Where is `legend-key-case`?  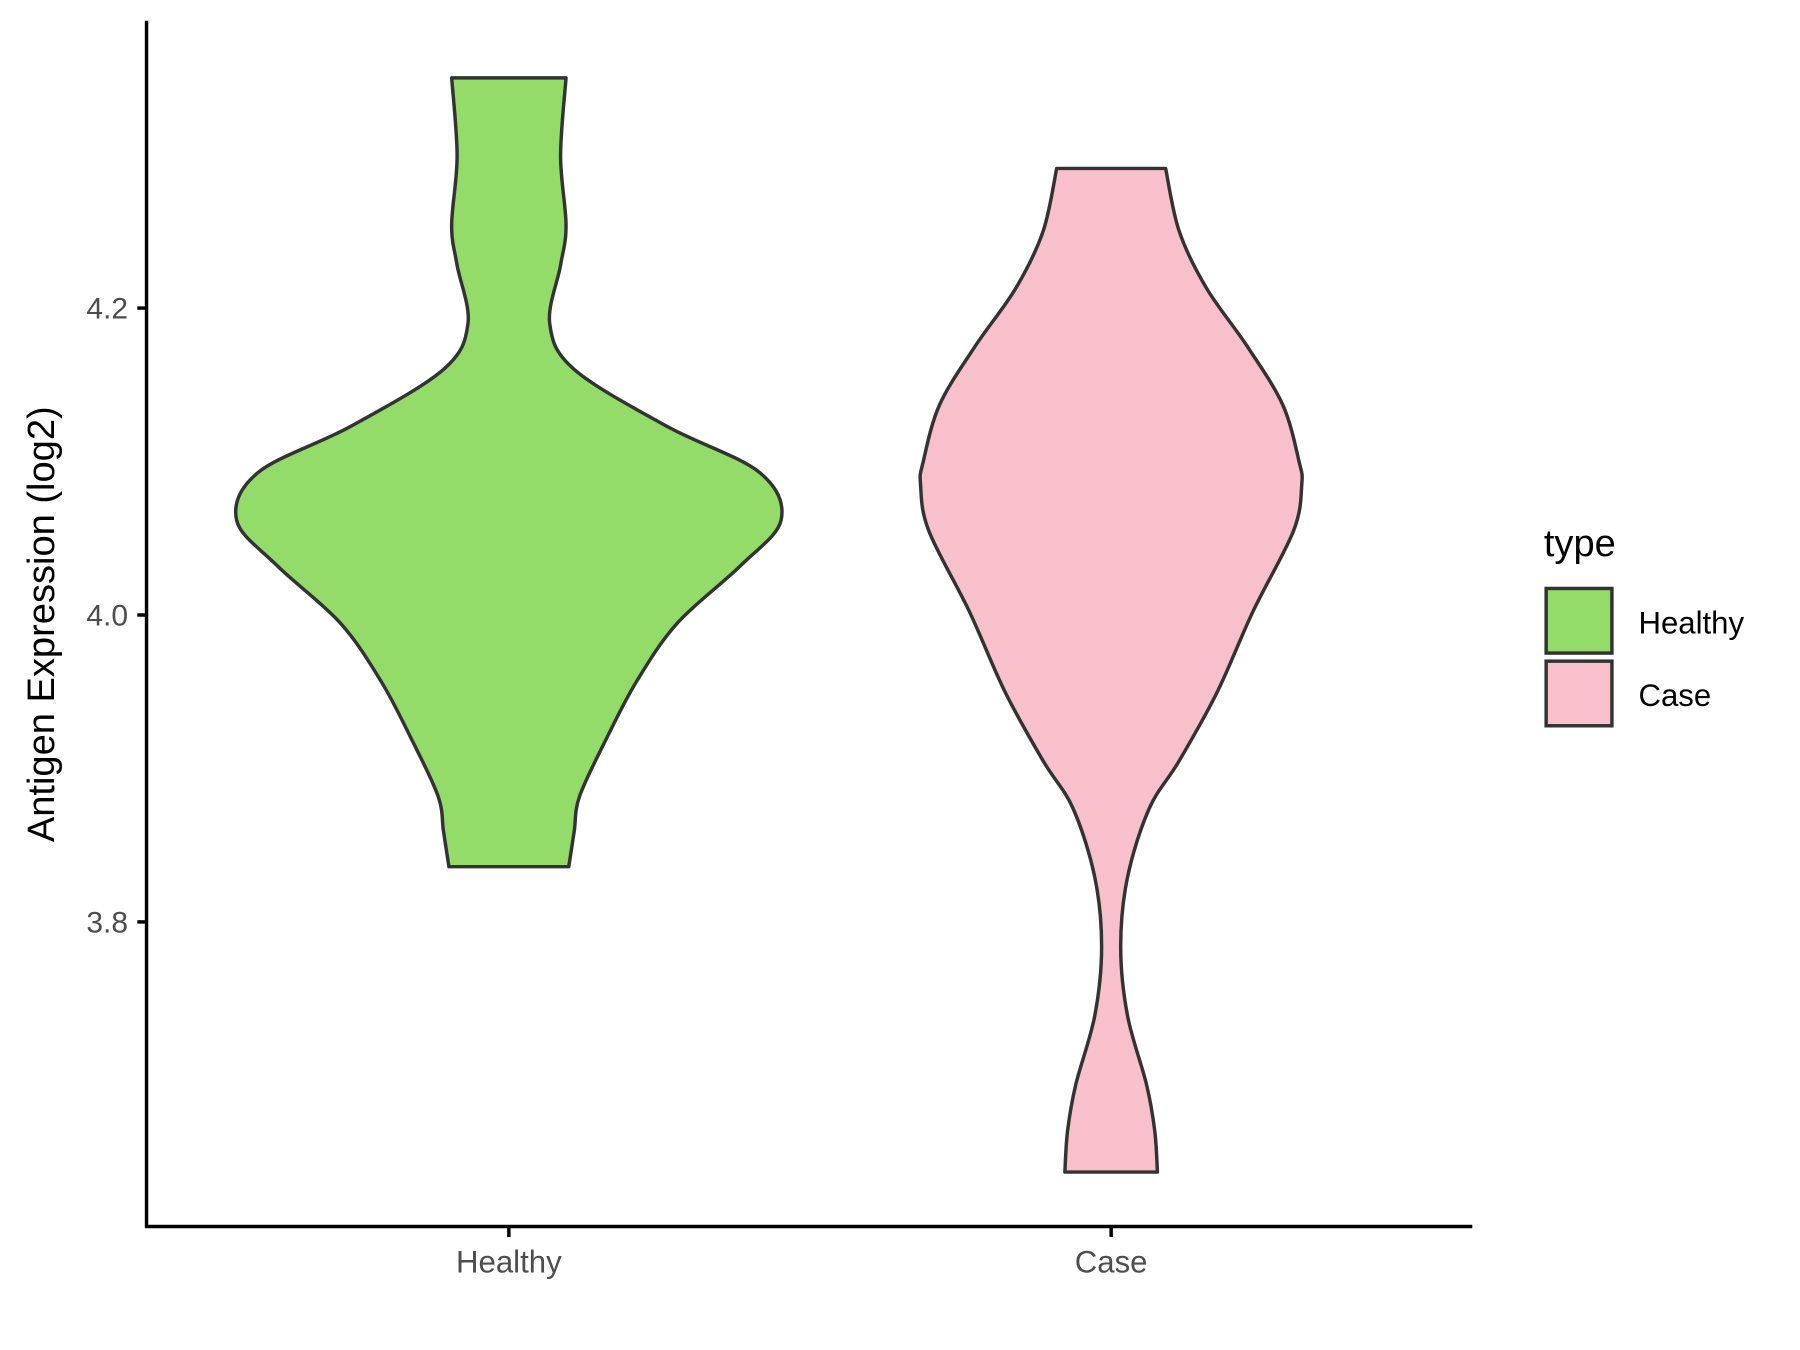 legend-key-case is located at coordinates (1579, 693).